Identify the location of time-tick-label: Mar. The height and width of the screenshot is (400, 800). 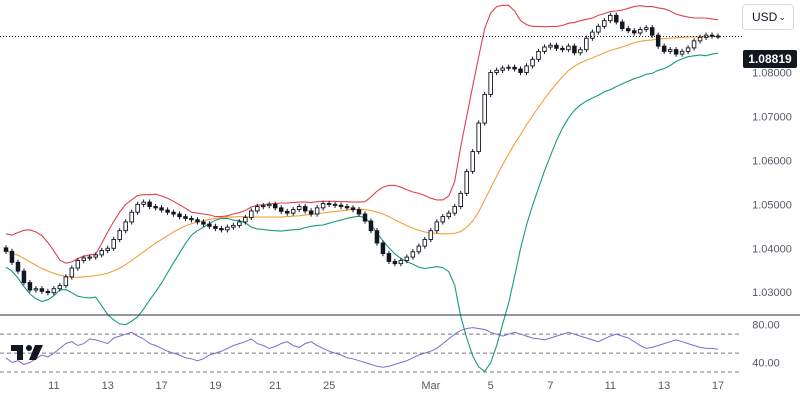
(430, 386).